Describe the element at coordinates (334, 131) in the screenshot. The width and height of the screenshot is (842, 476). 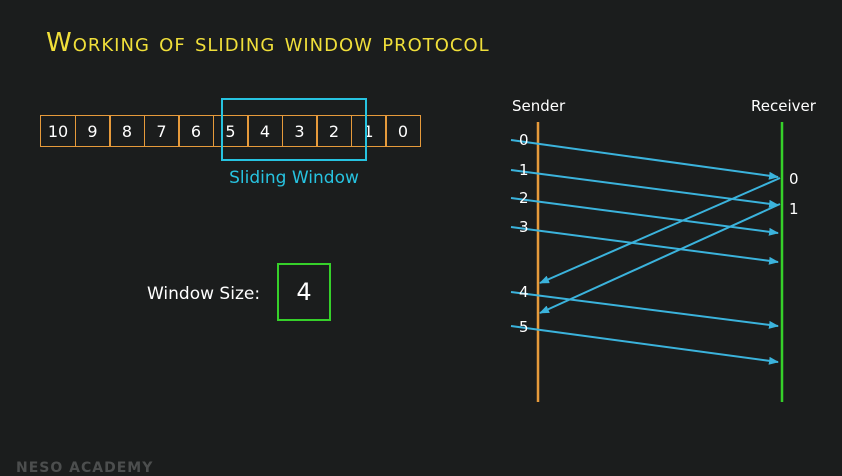
I see `frame-cell: 2` at that location.